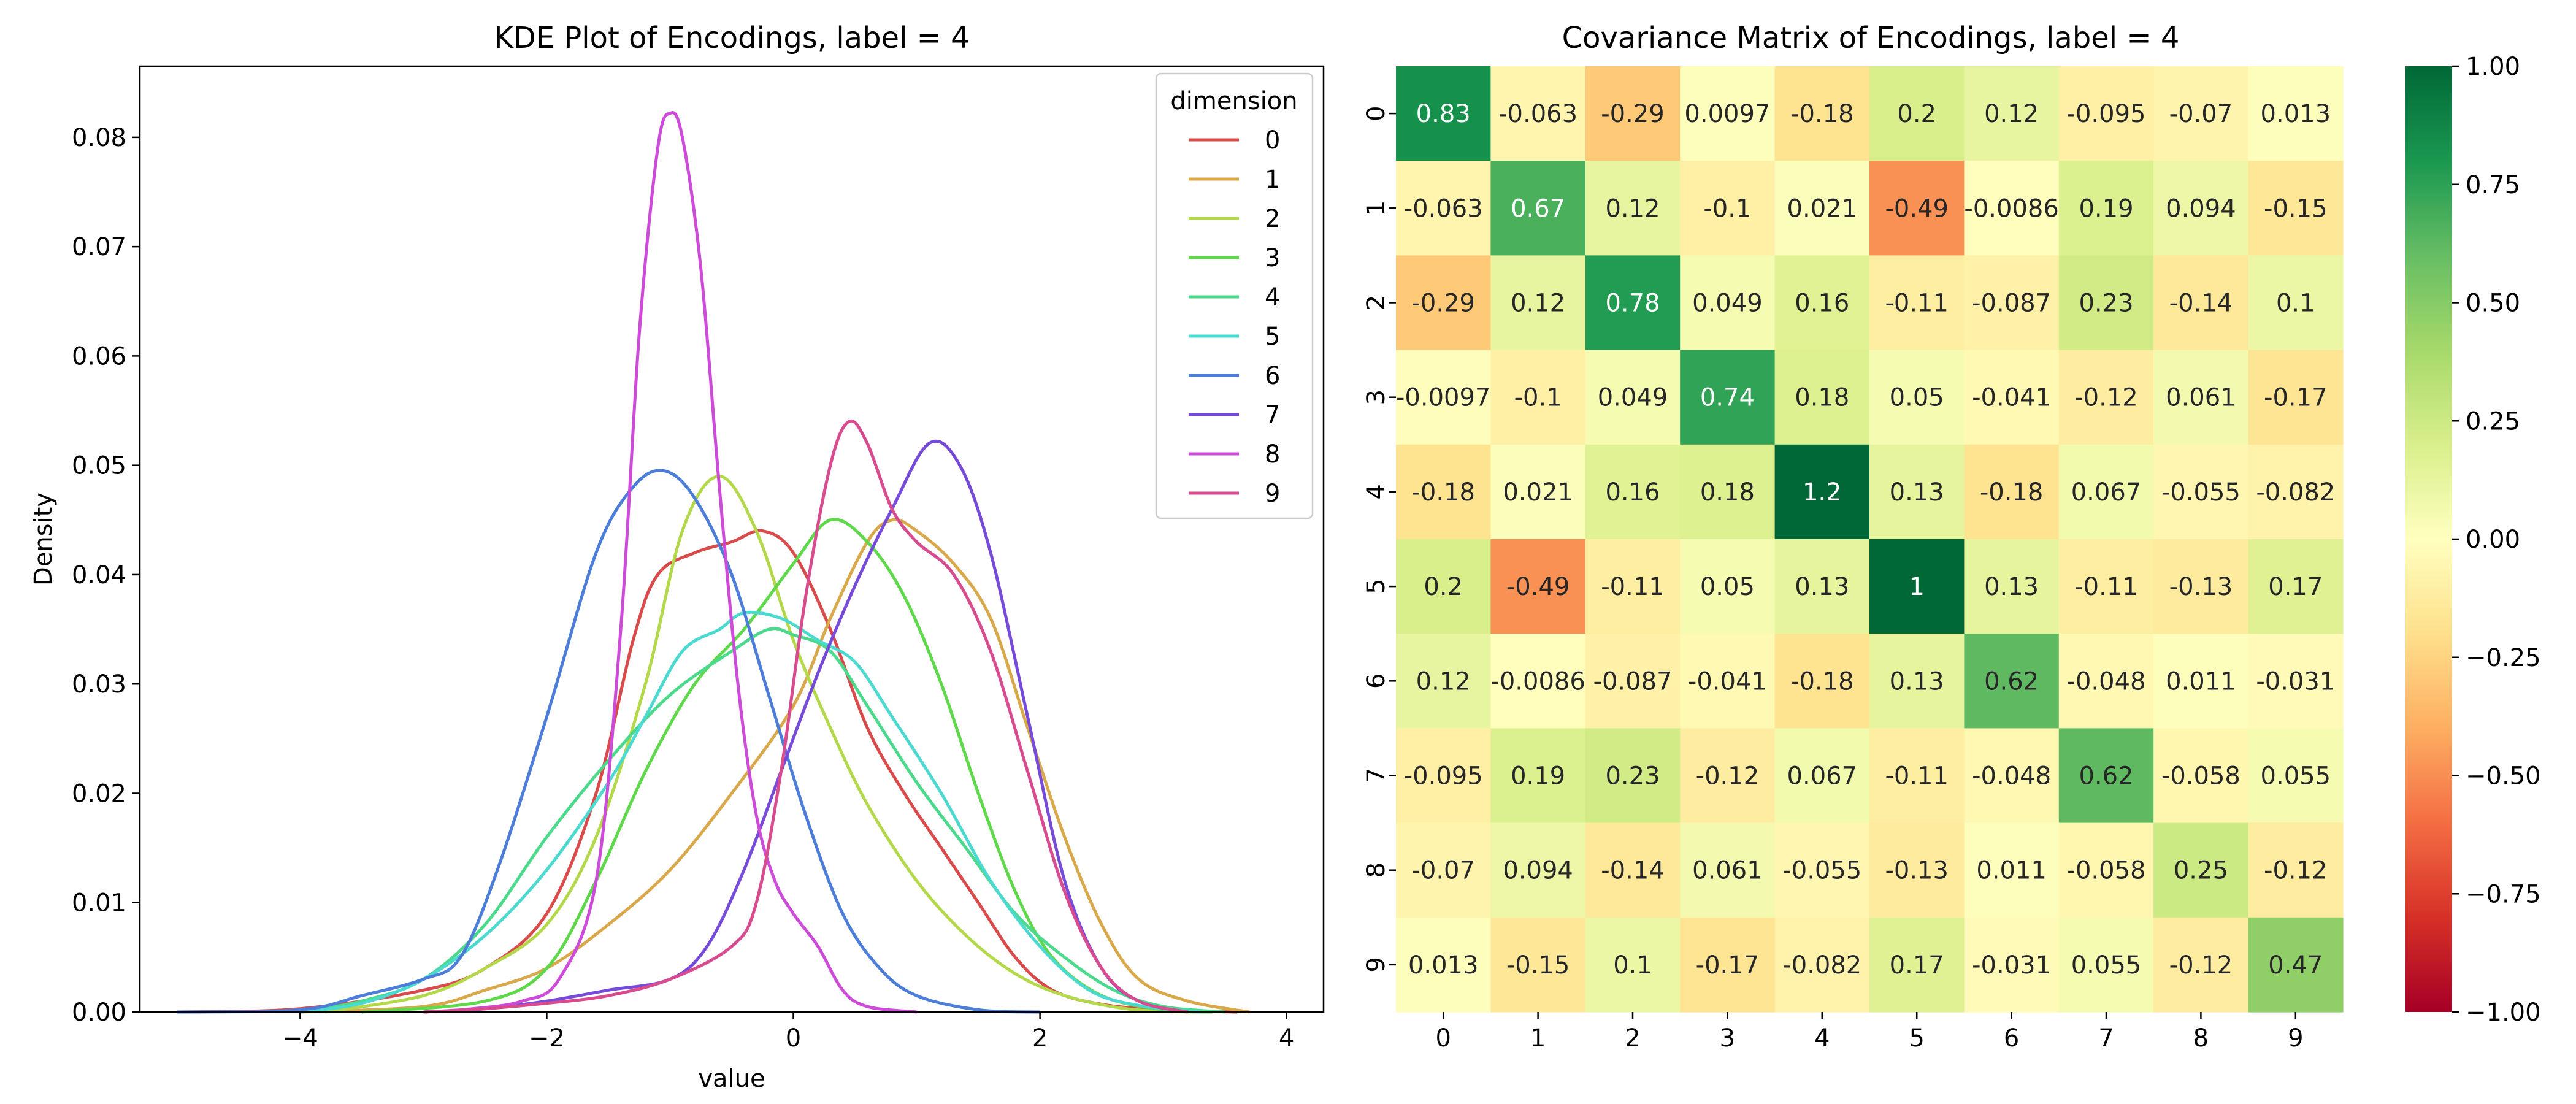 The height and width of the screenshot is (1104, 2576). What do you see at coordinates (547, 1038) in the screenshot?
I see `kde-x-tick-label: −2` at bounding box center [547, 1038].